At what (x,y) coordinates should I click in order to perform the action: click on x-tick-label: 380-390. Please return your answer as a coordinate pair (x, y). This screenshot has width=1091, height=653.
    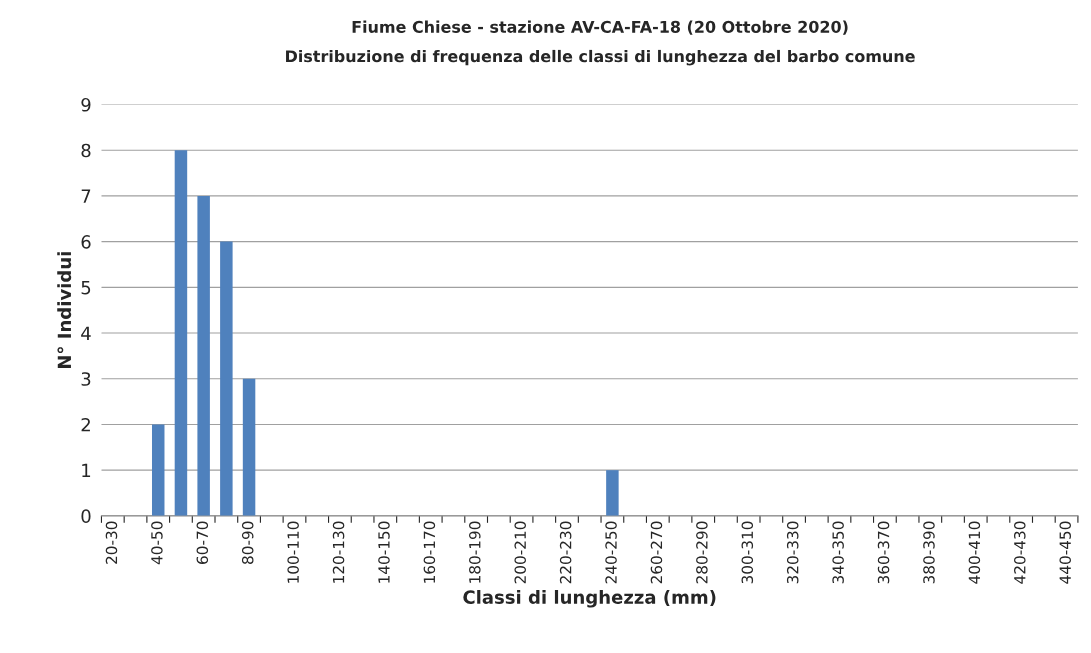
    Looking at the image, I should click on (929, 552).